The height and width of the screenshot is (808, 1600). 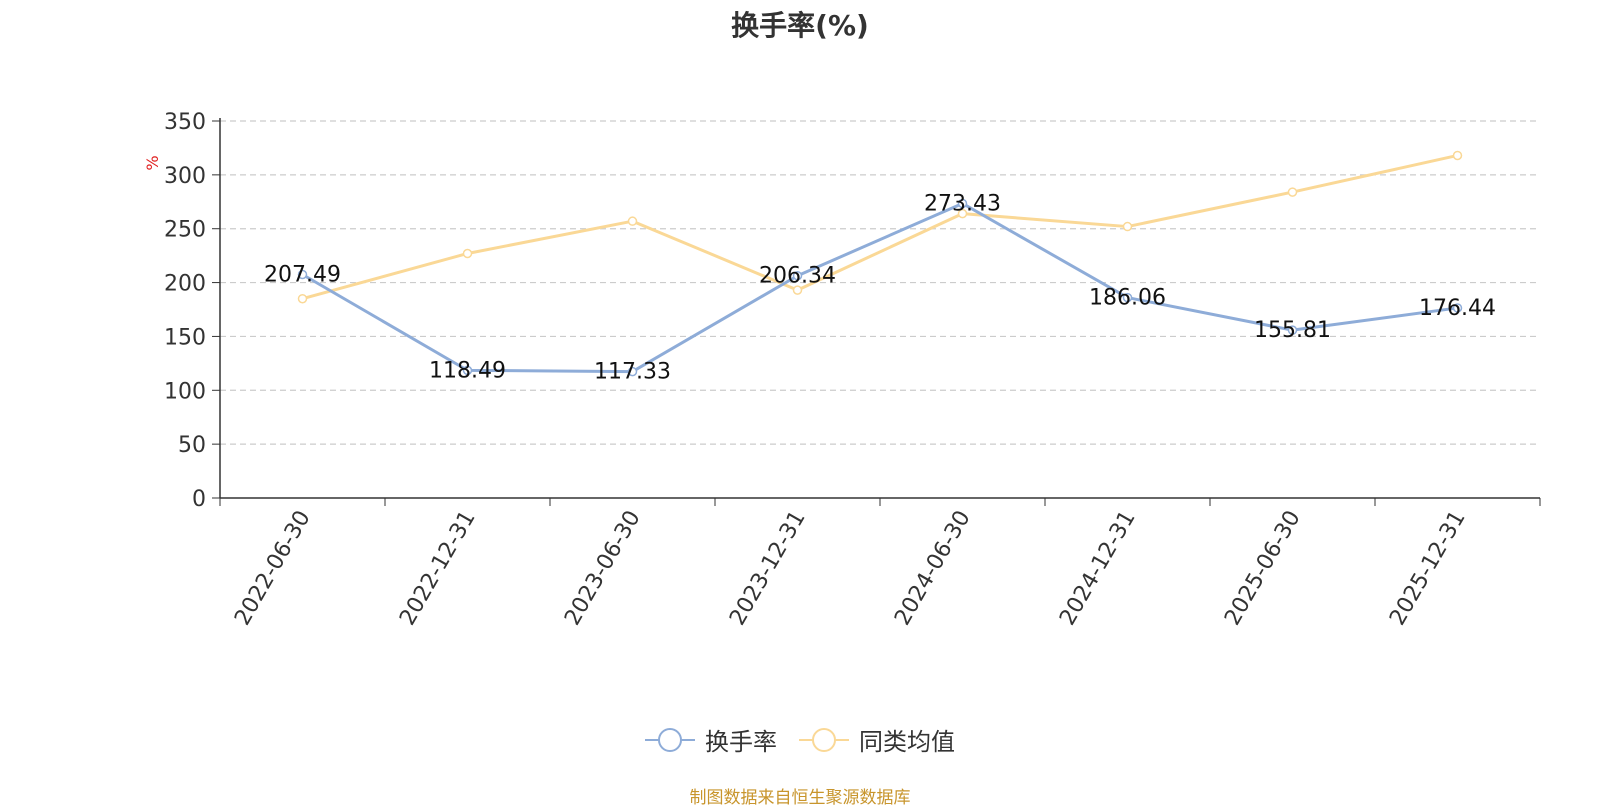 I want to click on data-label: 207.49, so click(x=302, y=275).